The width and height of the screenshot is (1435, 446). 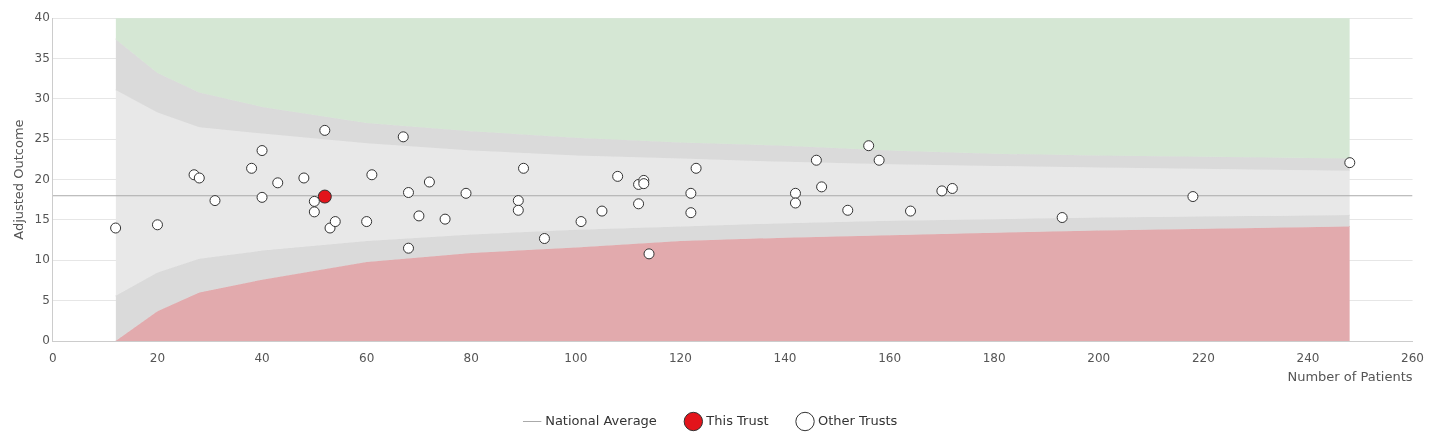 I want to click on x-tick-label: 200, so click(x=1099, y=358).